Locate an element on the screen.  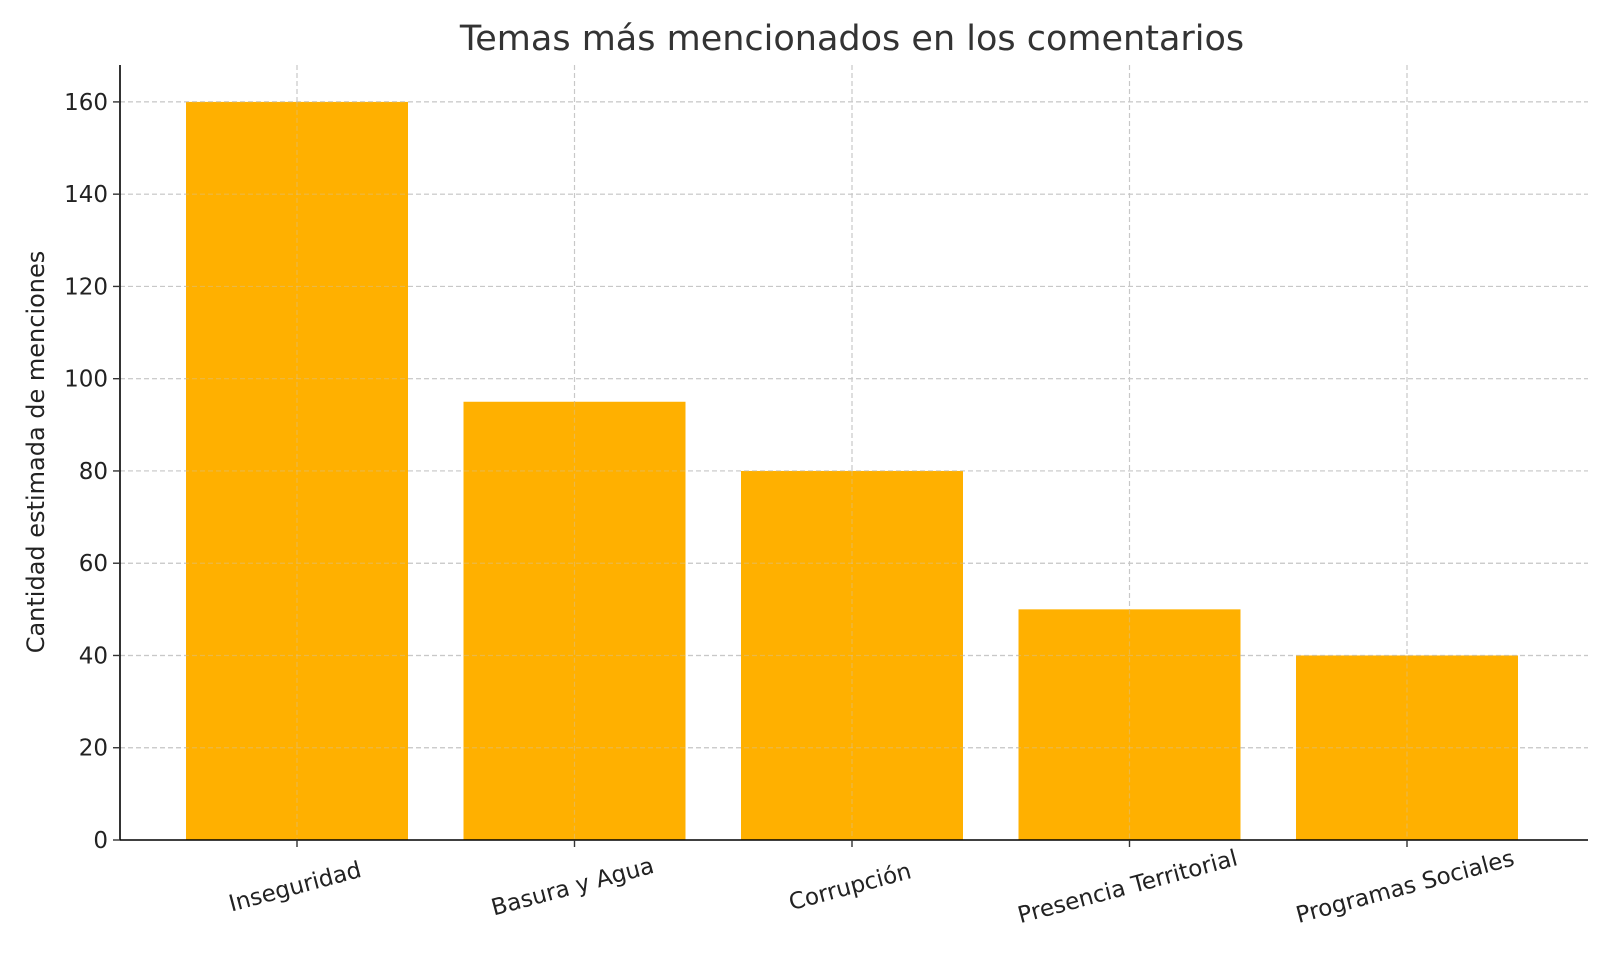
x-tick-label: Presencia Territorial is located at coordinates (1127, 887).